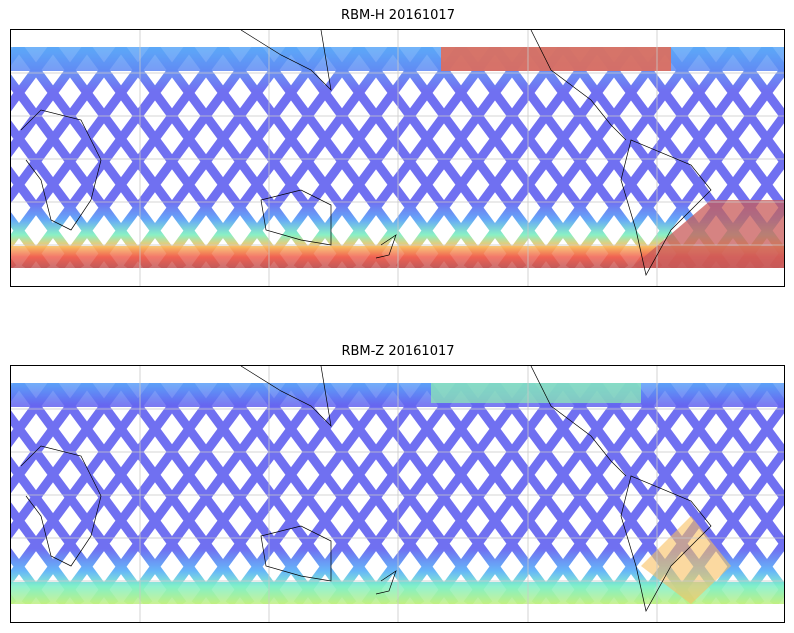 The width and height of the screenshot is (794, 633). Describe the element at coordinates (398, 15) in the screenshot. I see `panel-title-rbm-h: RBM-H 20161017` at that location.